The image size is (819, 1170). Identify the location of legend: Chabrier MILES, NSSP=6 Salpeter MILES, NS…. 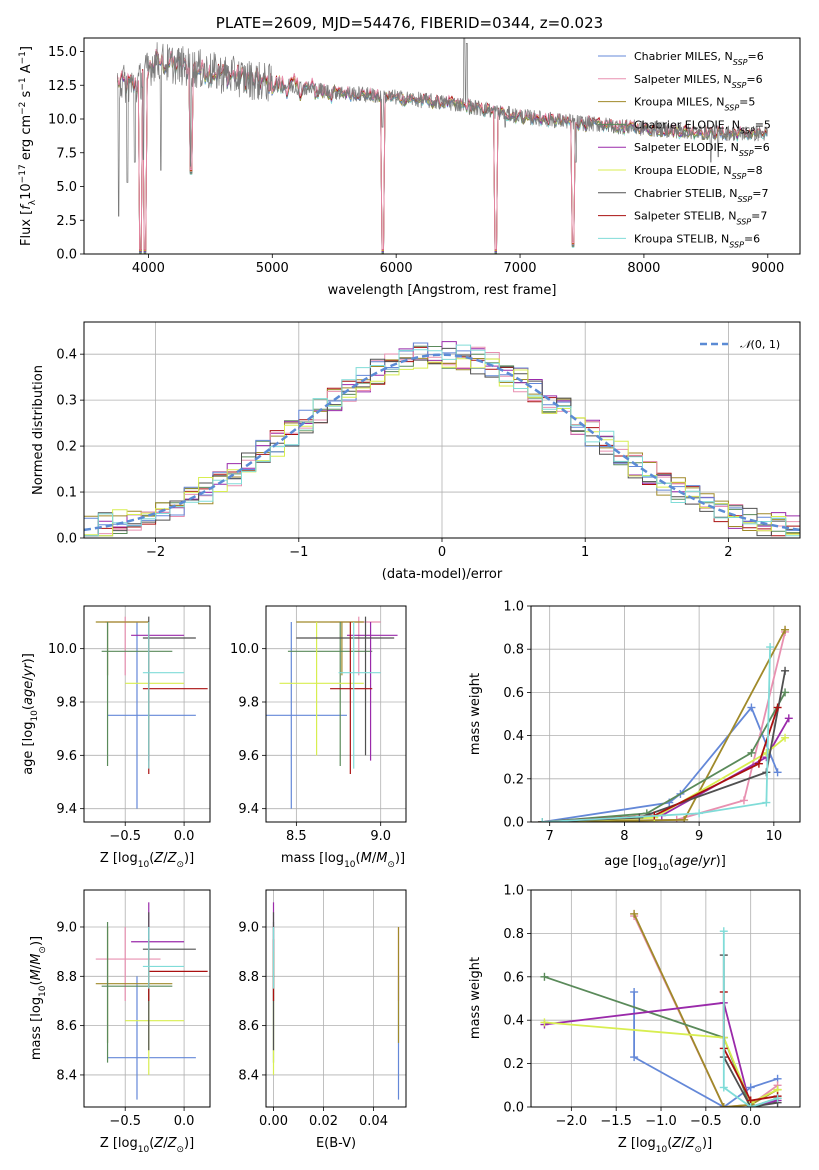
(684, 149).